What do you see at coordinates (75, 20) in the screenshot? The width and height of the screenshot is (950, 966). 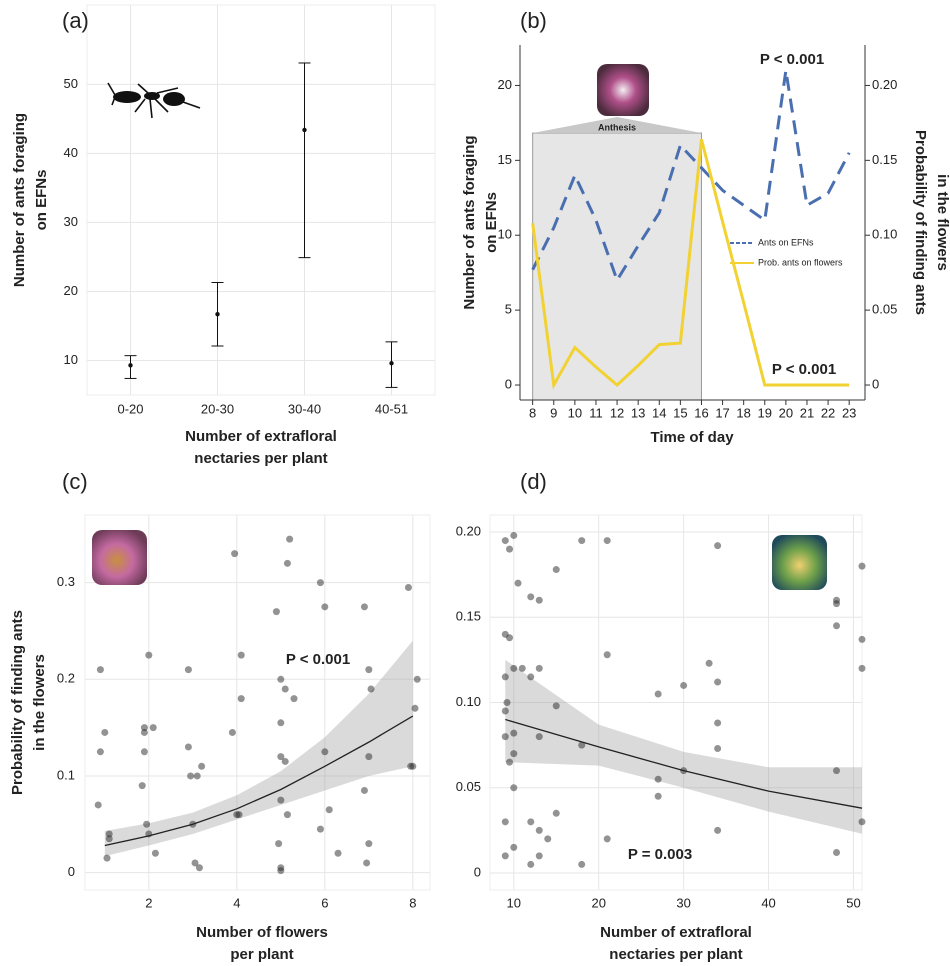 I see `panel-label: (a)` at bounding box center [75, 20].